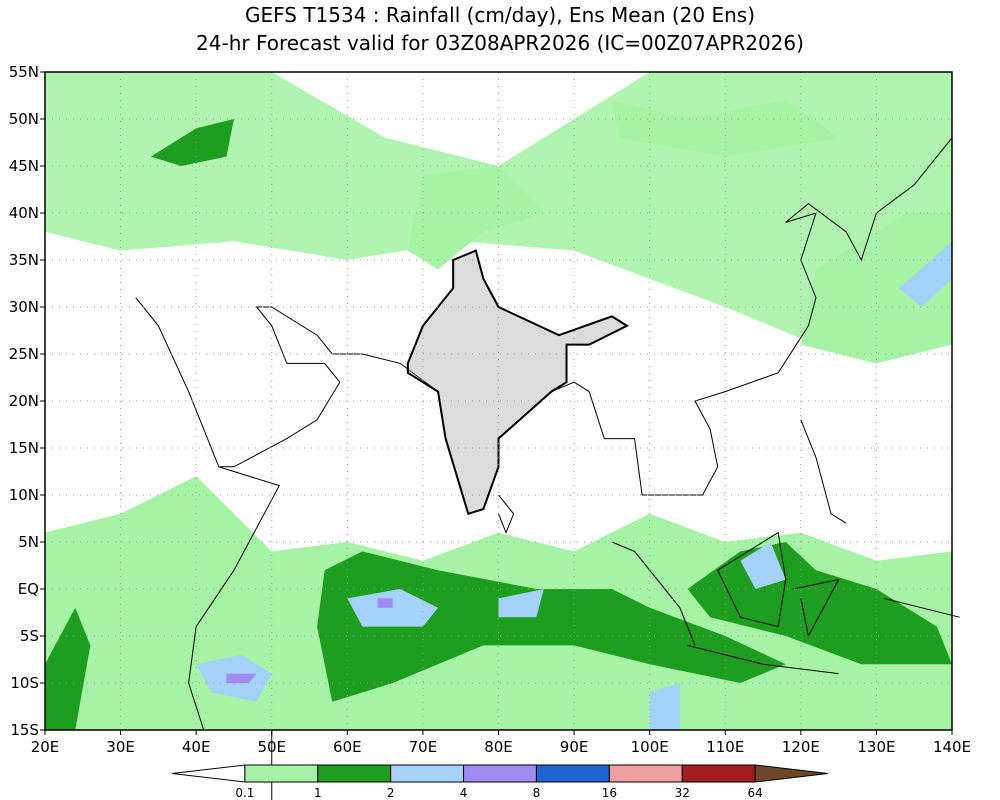  I want to click on colorbar-label: 32, so click(682, 793).